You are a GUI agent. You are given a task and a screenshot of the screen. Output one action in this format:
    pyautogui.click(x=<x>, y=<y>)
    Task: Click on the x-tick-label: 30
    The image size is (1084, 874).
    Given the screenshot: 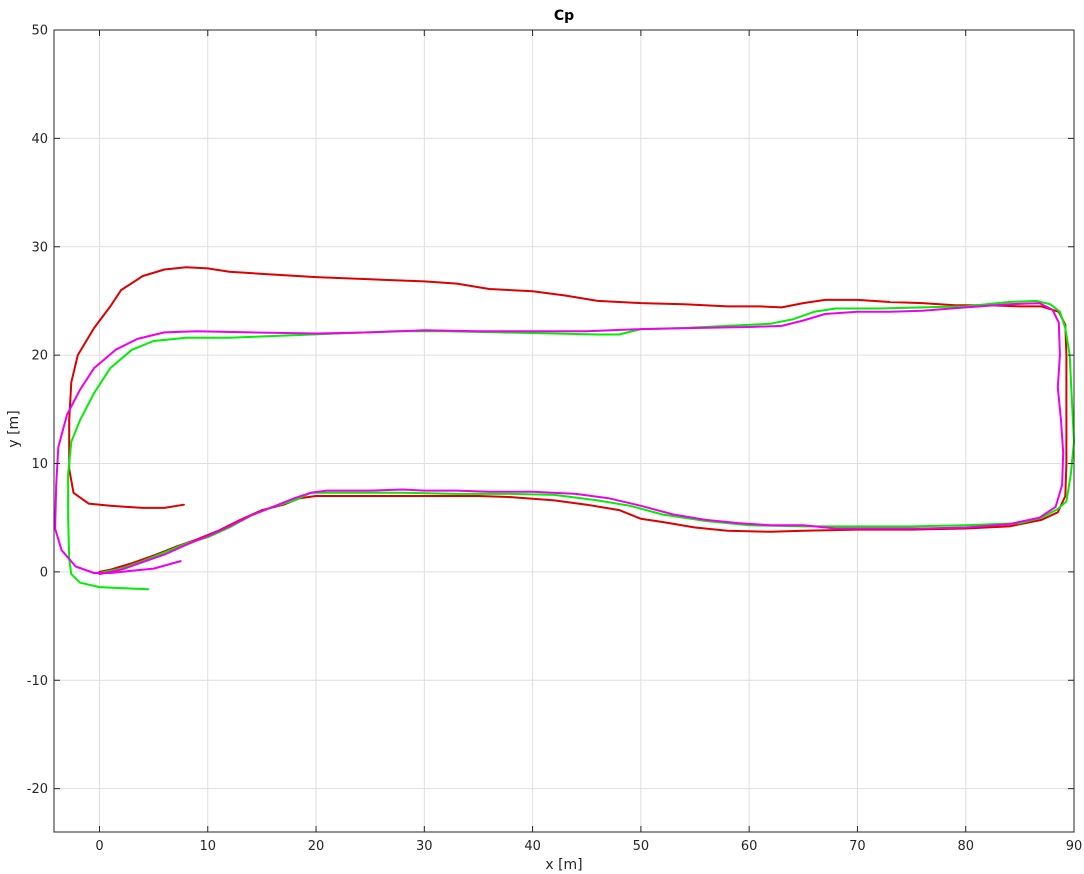 What is the action you would take?
    pyautogui.click(x=424, y=846)
    